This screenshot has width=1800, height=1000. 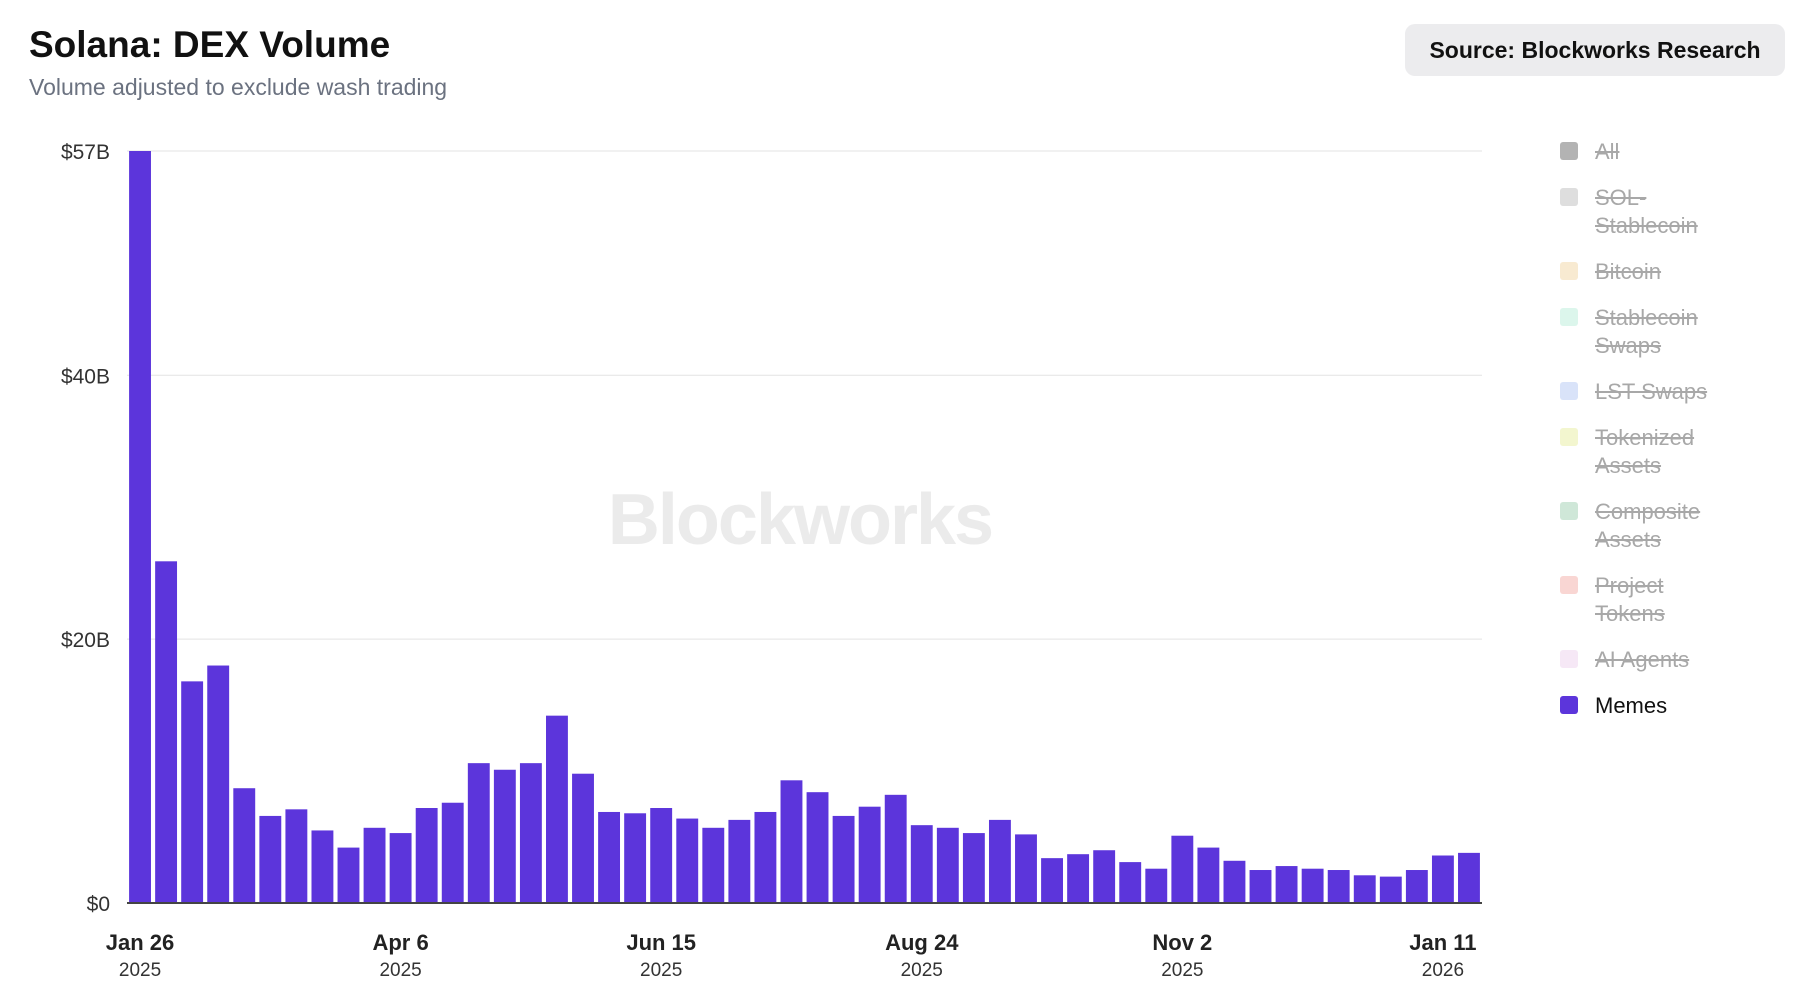 What do you see at coordinates (1443, 970) in the screenshot?
I see `x-tick-year: 2026` at bounding box center [1443, 970].